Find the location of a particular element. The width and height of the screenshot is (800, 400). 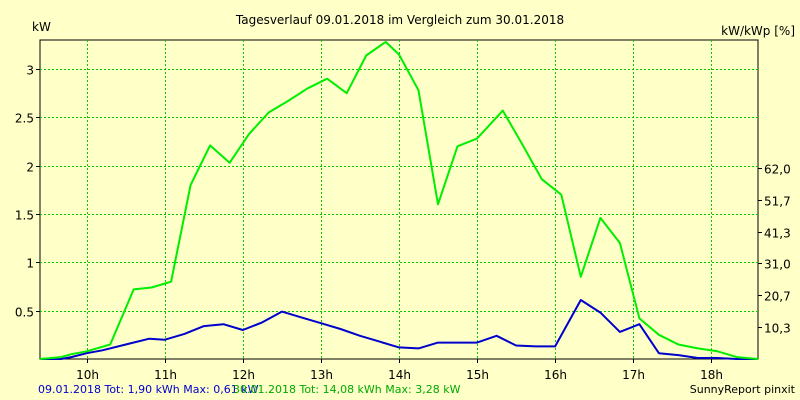

footer-credit: SunnyReport pinxit is located at coordinates (743, 389).